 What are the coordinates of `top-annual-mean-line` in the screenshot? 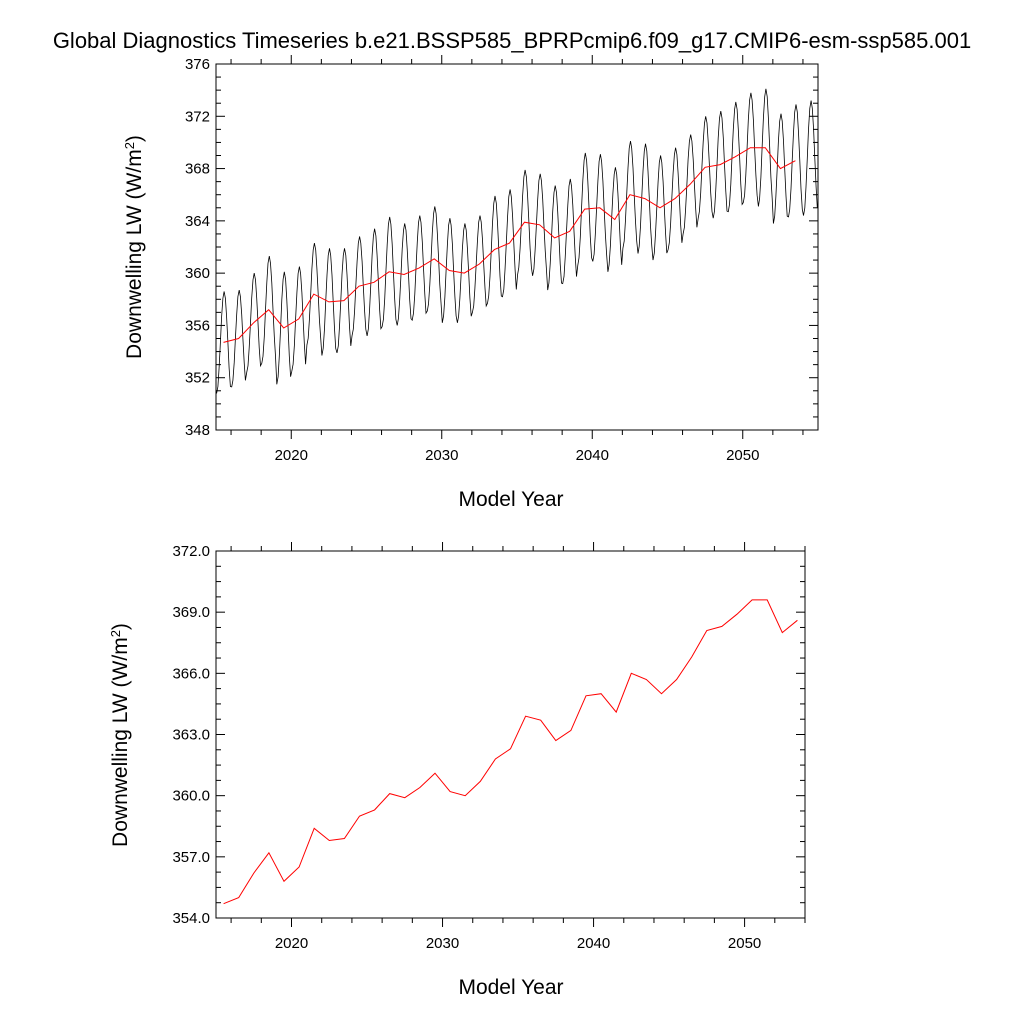 It's located at (509, 245).